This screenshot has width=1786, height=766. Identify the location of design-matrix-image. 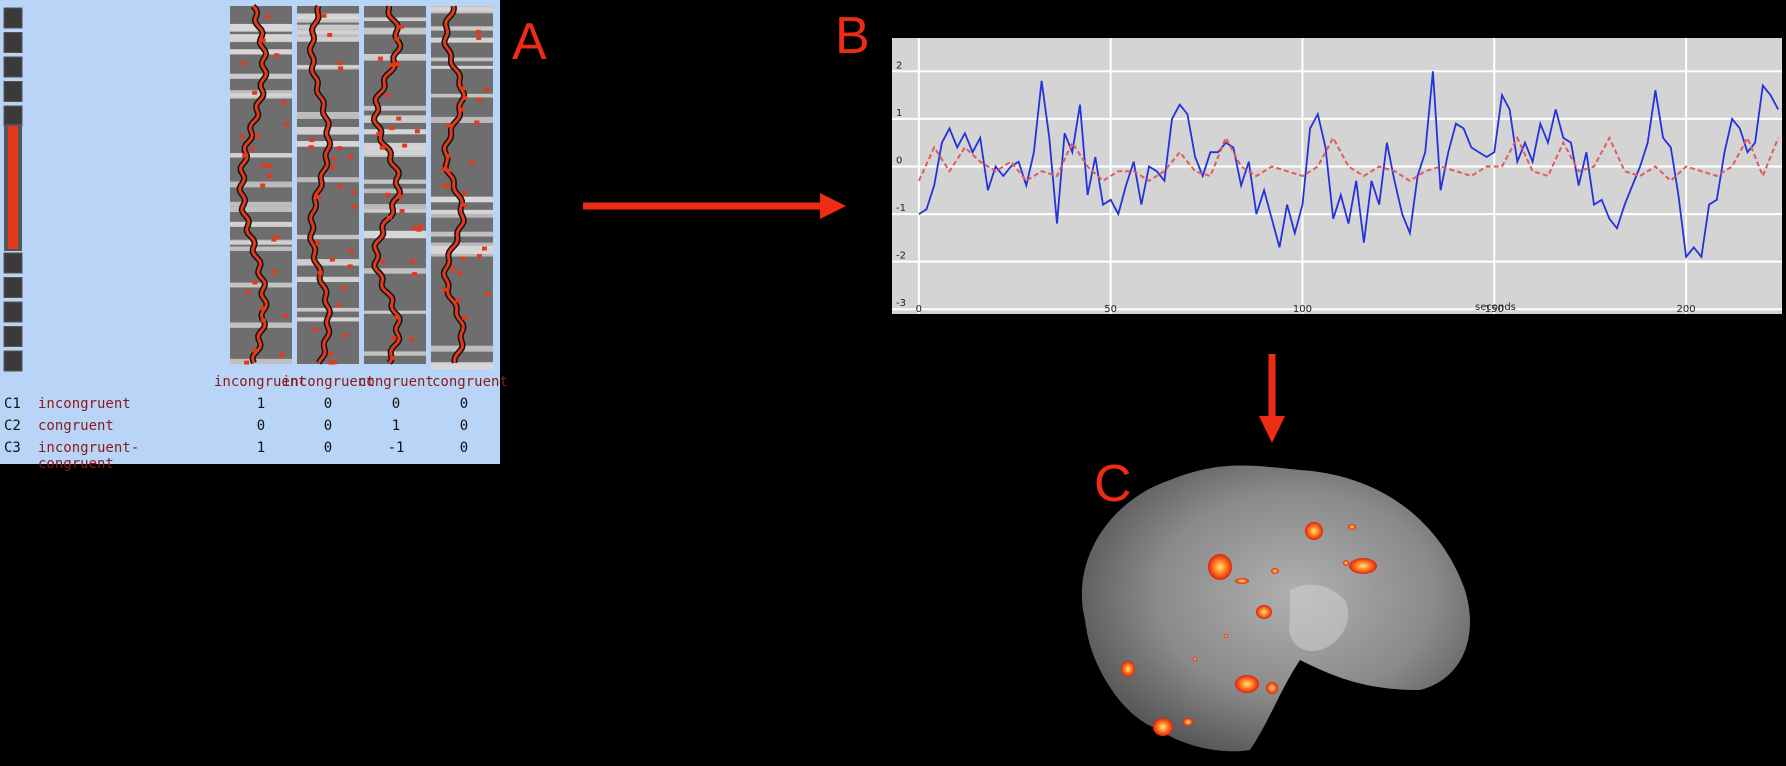
(248, 187).